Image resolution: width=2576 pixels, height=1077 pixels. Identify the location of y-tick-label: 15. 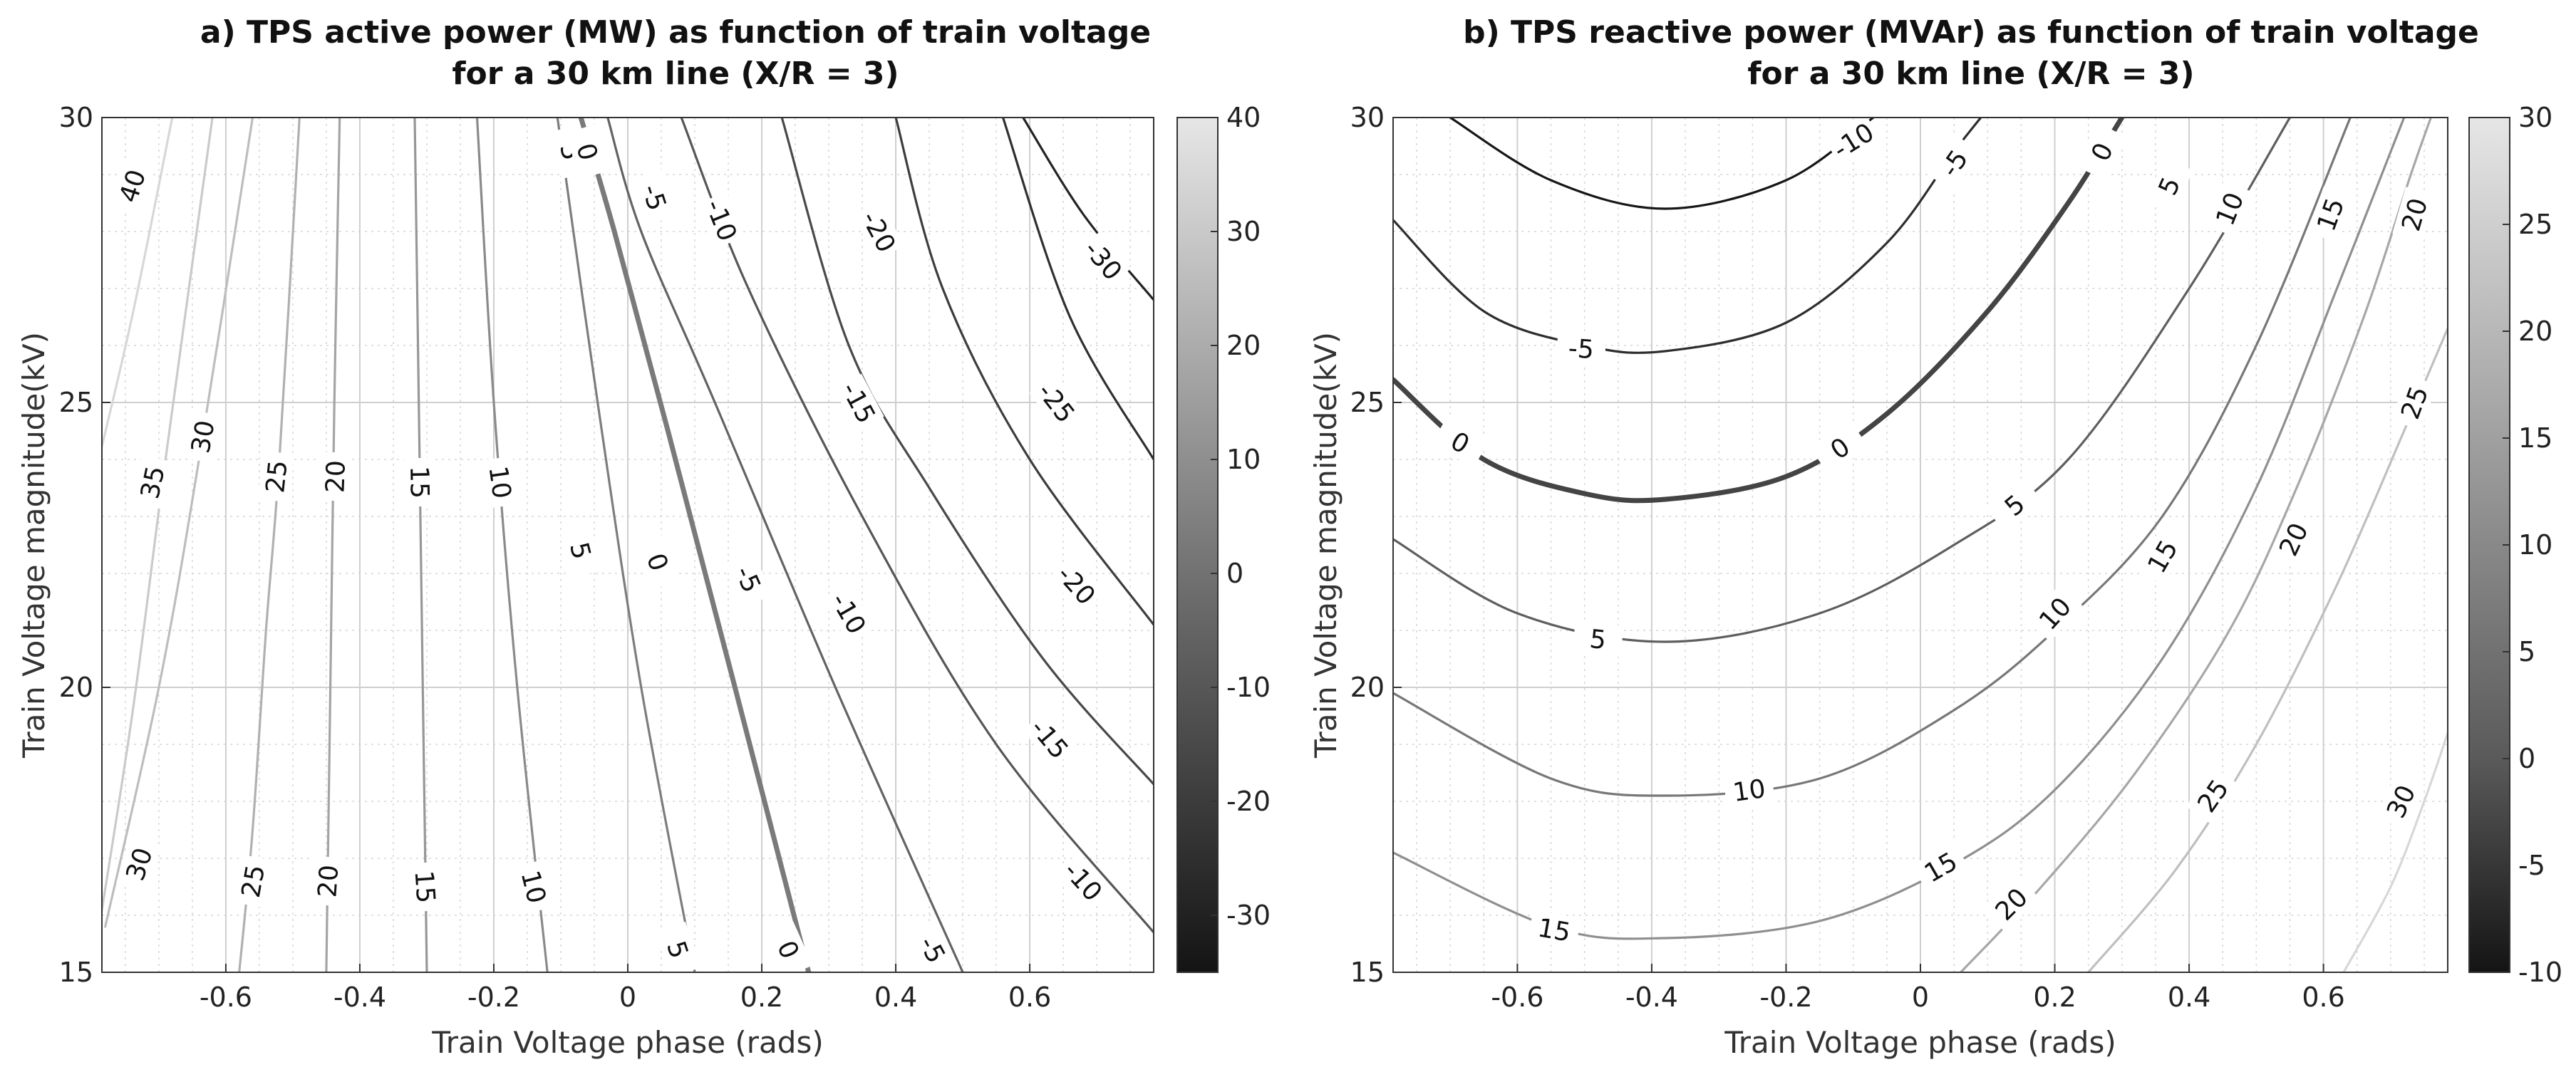
(76, 972).